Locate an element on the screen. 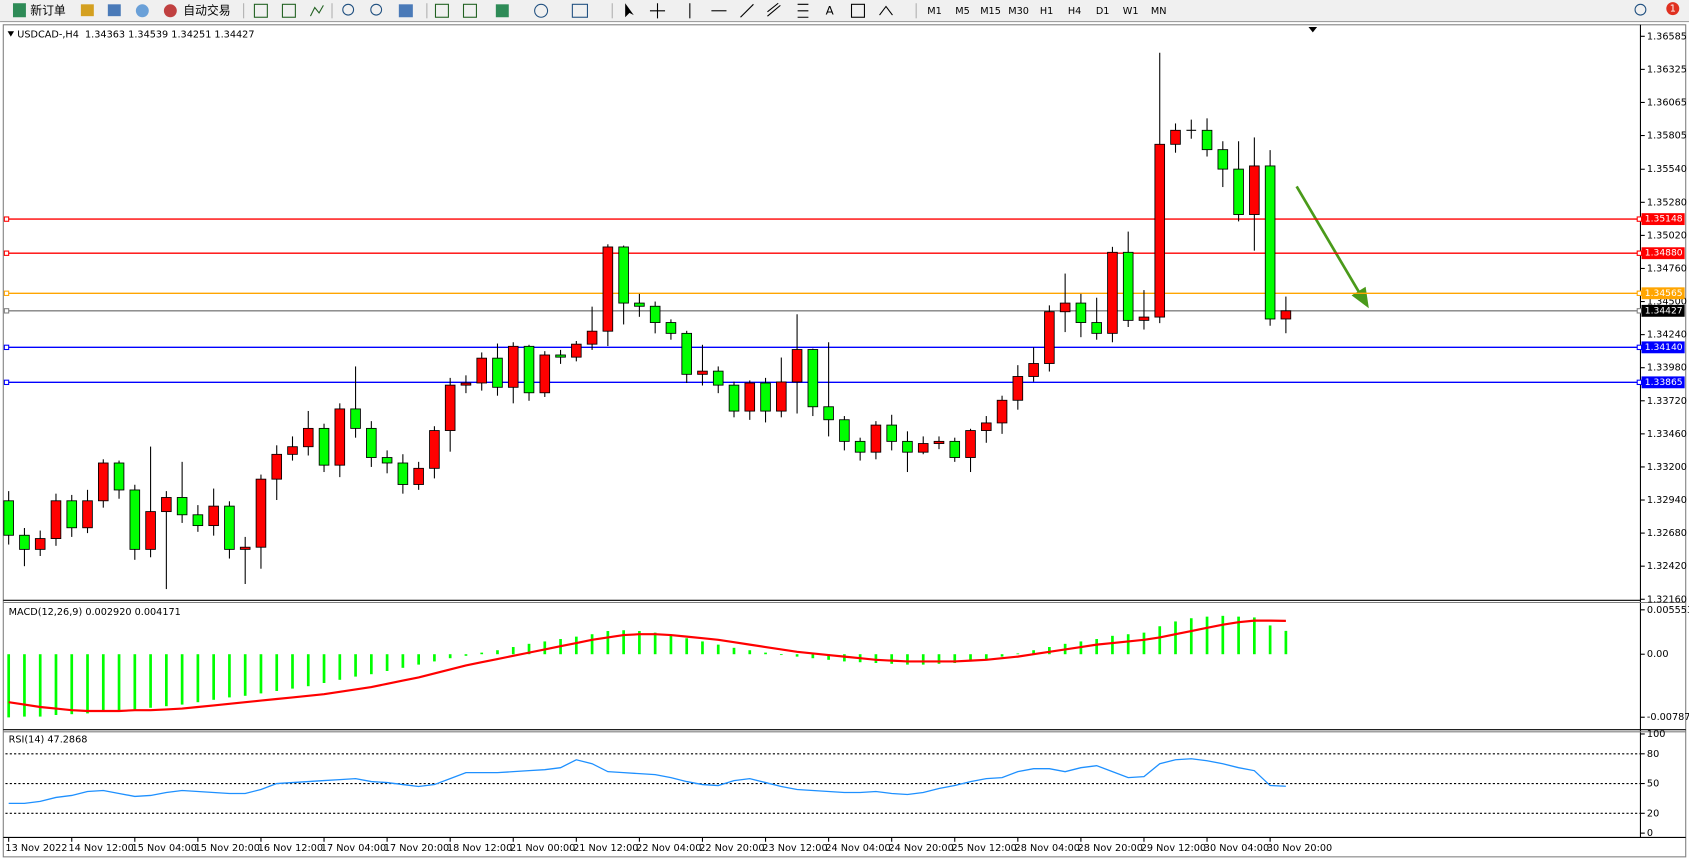 The height and width of the screenshot is (859, 1689). x-tick-label: 18 Nov 12:00 is located at coordinates (479, 848).